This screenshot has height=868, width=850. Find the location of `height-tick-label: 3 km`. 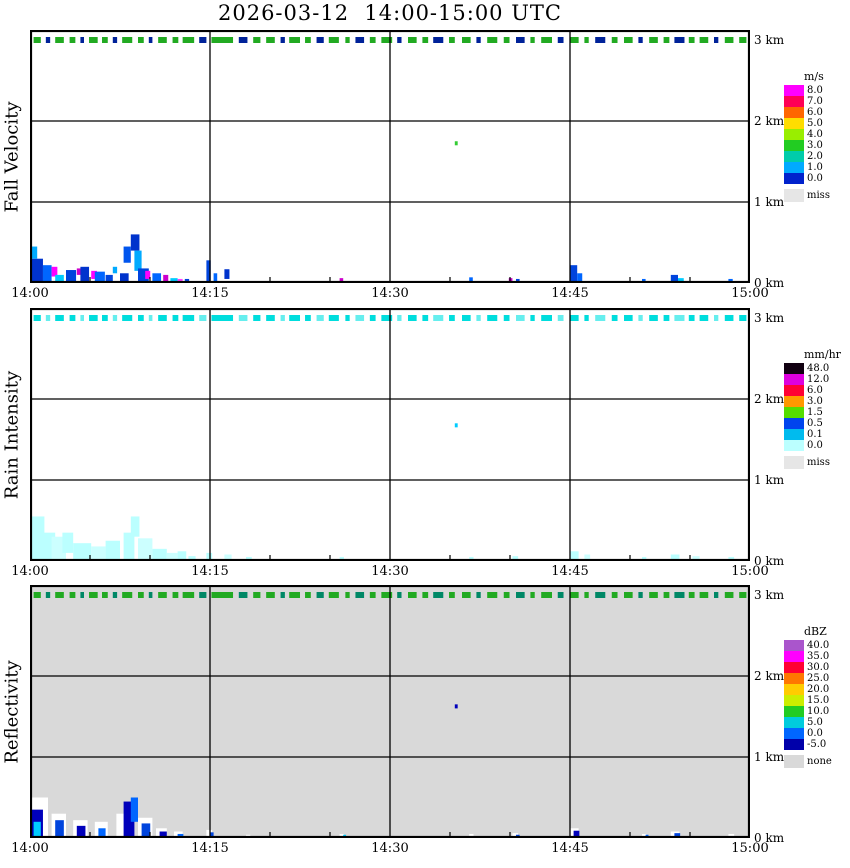

height-tick-label: 3 km is located at coordinates (769, 40).